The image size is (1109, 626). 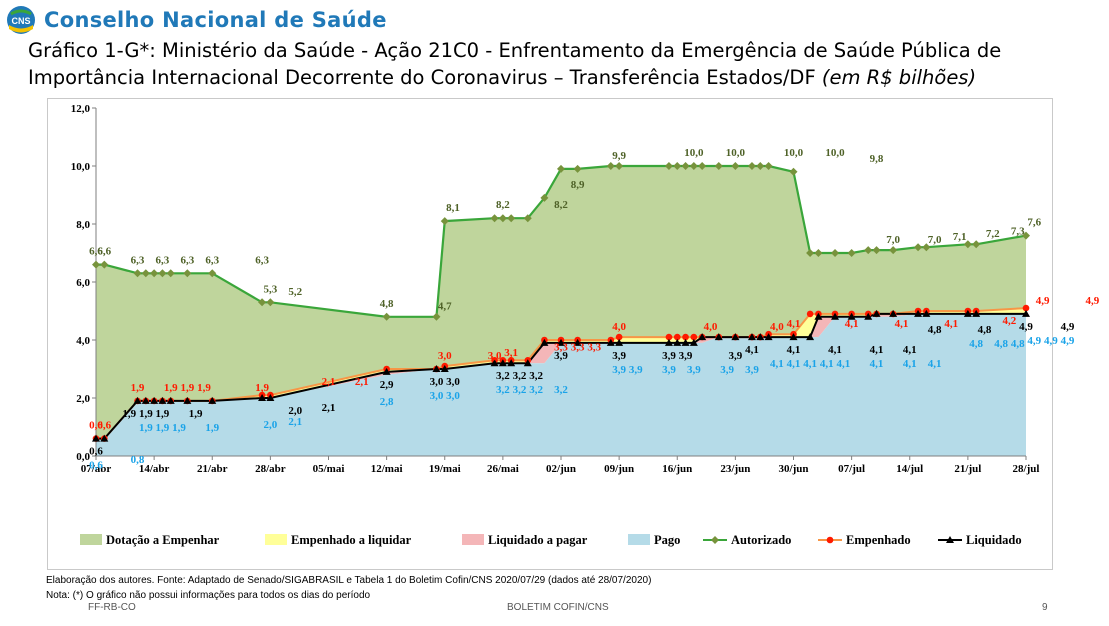 I want to click on x-tick-label: 30/jun, so click(x=794, y=469).